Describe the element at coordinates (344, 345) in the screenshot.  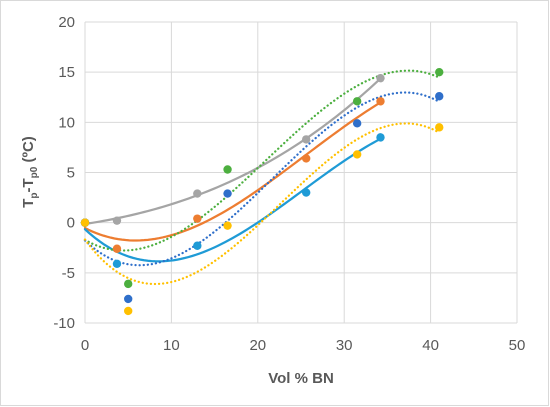
I see `x-tick-label: 30` at that location.